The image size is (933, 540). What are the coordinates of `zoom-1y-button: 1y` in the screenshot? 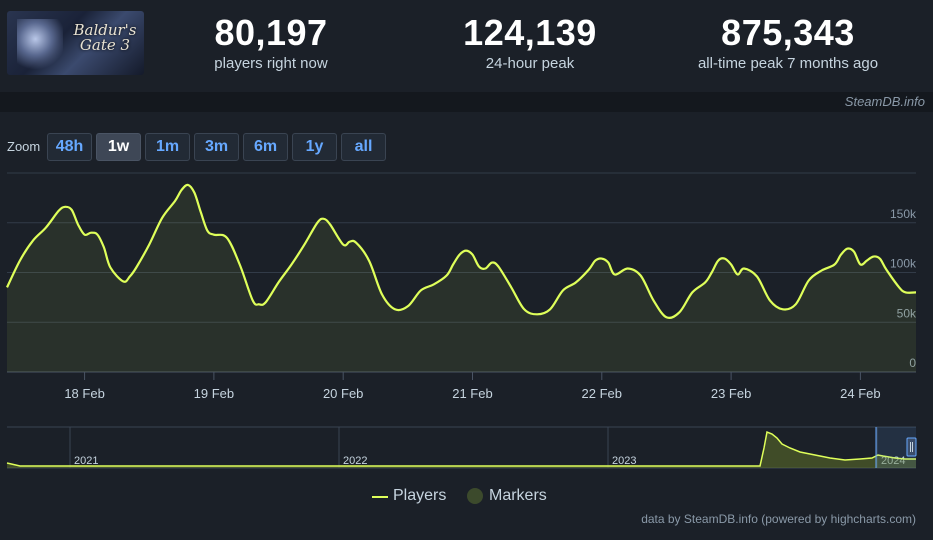 It's located at (314, 147).